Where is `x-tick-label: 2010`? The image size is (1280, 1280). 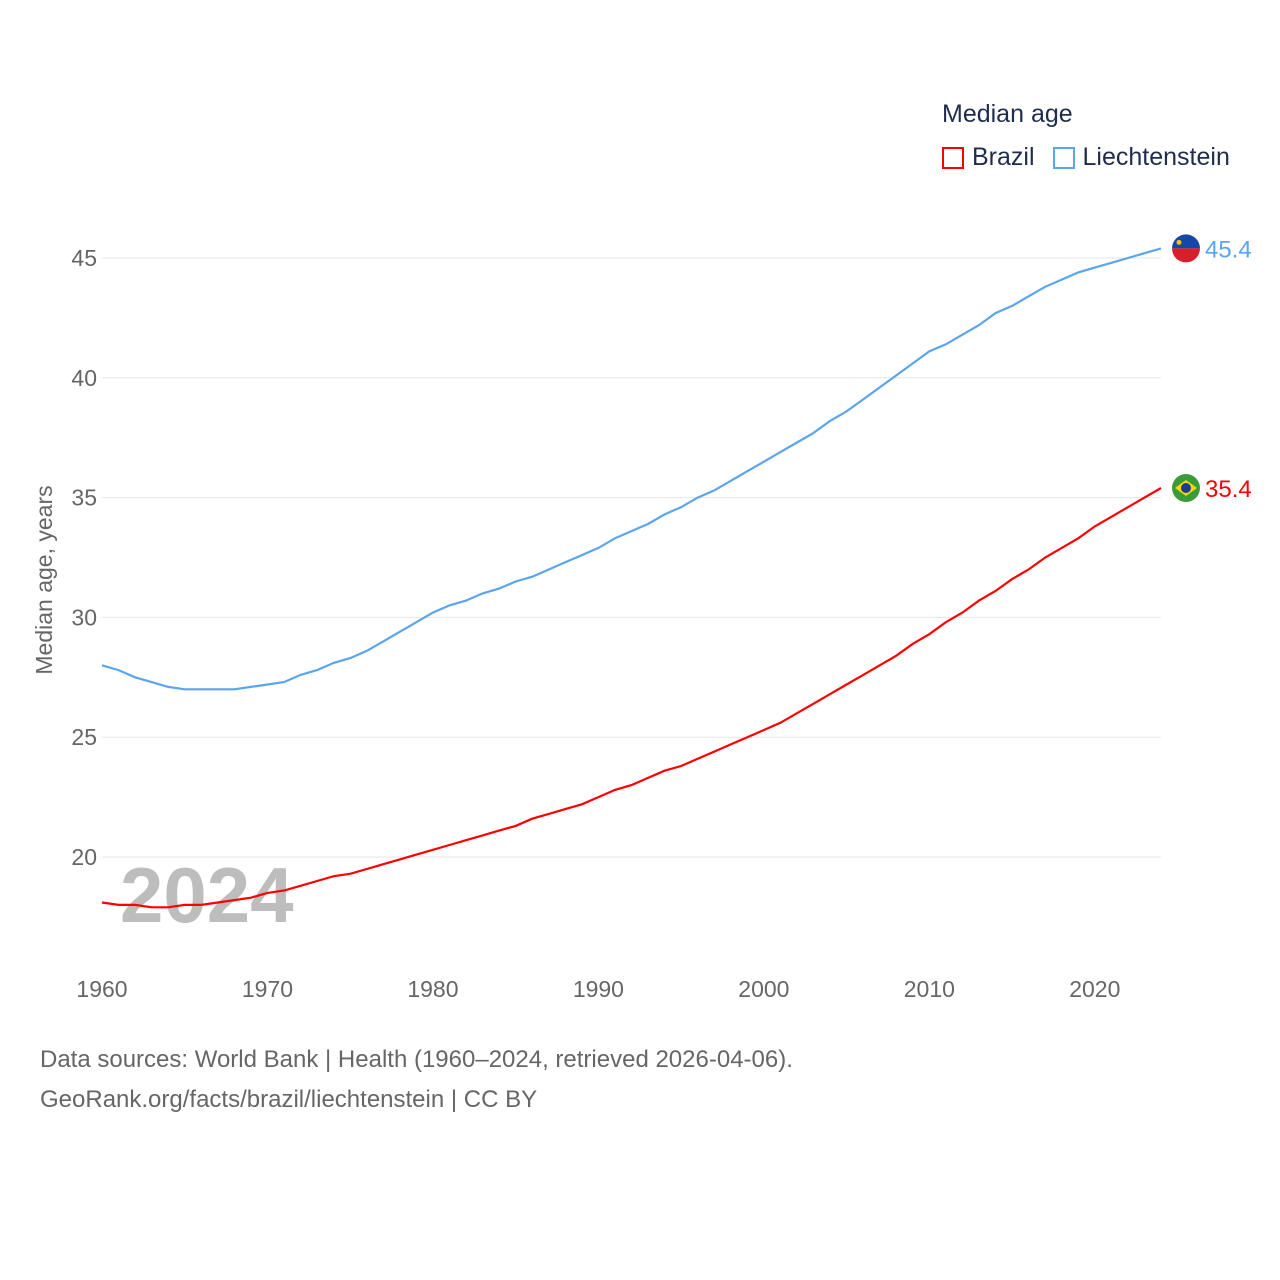
x-tick-label: 2010 is located at coordinates (929, 989).